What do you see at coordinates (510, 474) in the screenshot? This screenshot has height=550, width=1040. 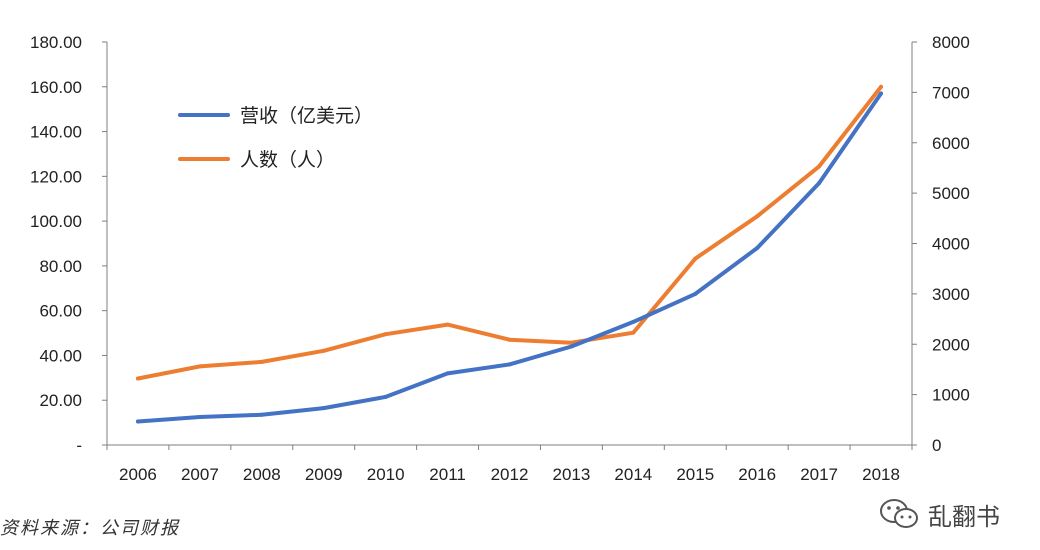 I see `x-tick-label: 2012` at bounding box center [510, 474].